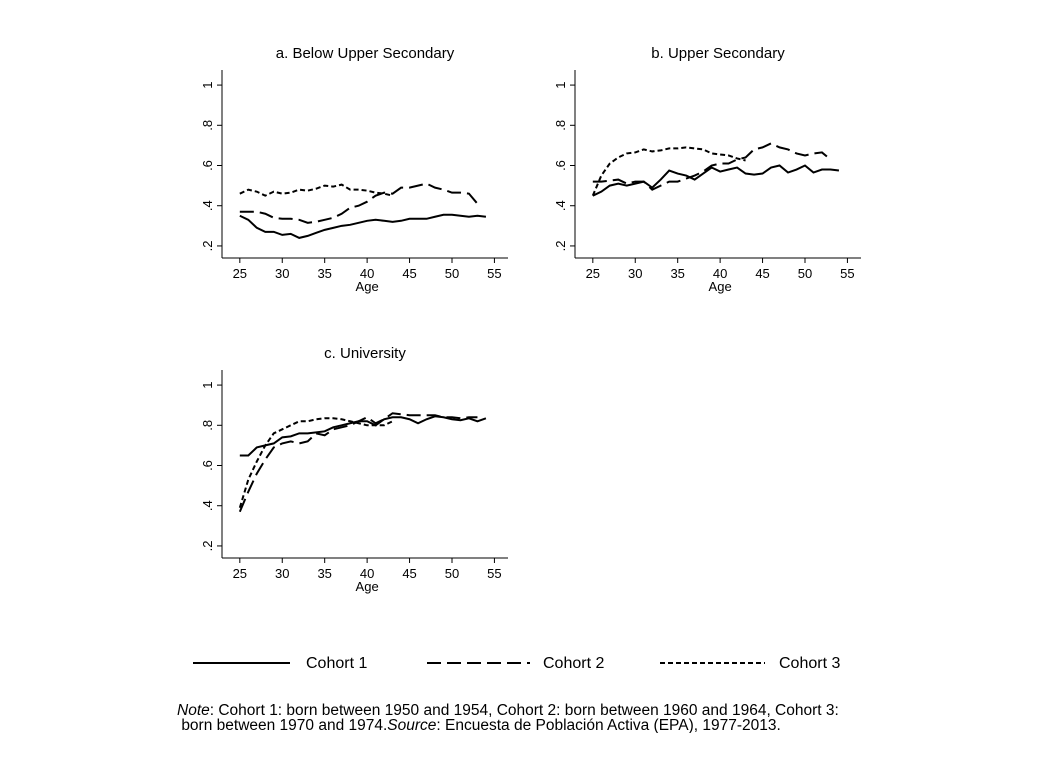  Describe the element at coordinates (412, 725) in the screenshot. I see `source-label: Source` at that location.